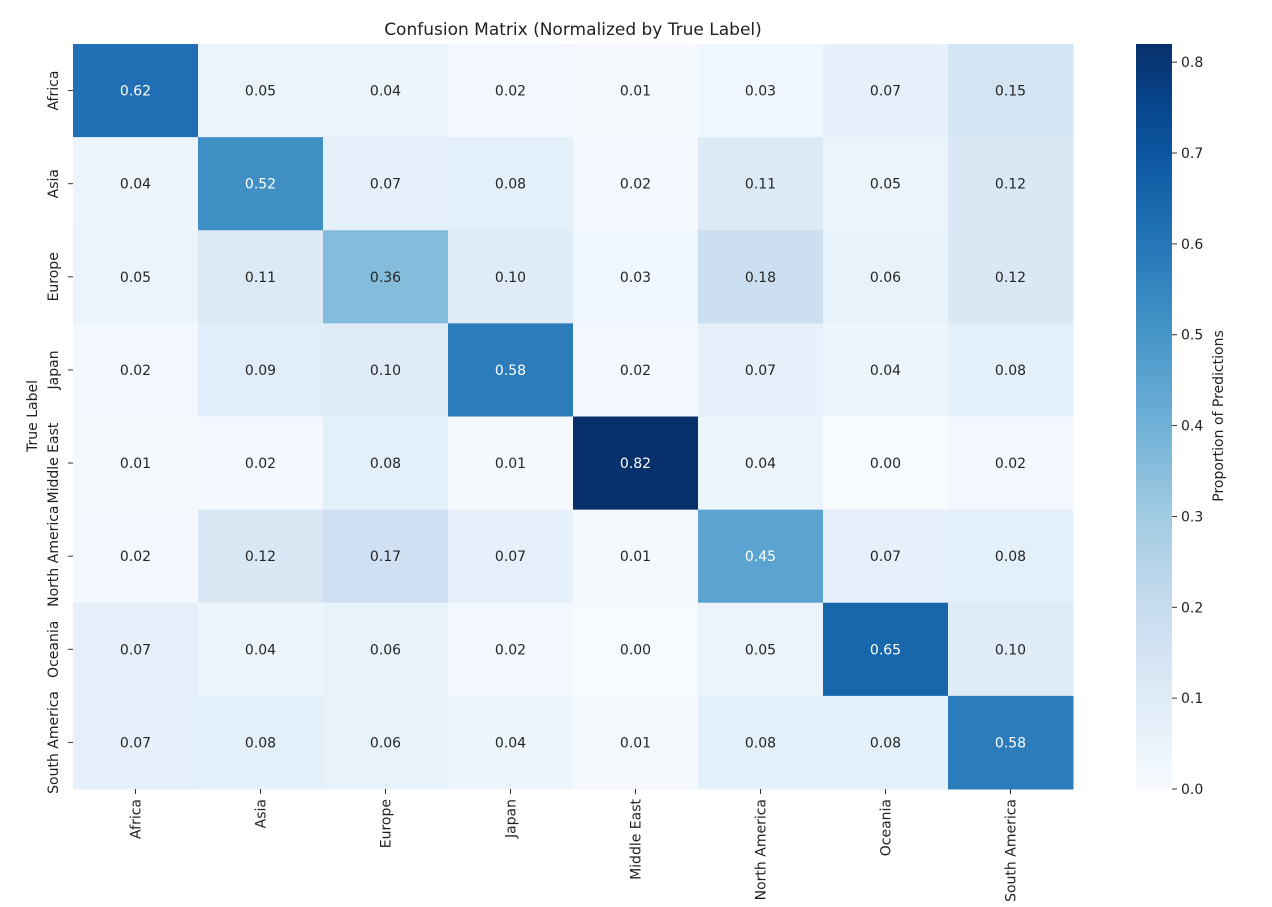 This screenshot has width=1272, height=907. What do you see at coordinates (262, 813) in the screenshot?
I see `x-tick-label: Asia` at bounding box center [262, 813].